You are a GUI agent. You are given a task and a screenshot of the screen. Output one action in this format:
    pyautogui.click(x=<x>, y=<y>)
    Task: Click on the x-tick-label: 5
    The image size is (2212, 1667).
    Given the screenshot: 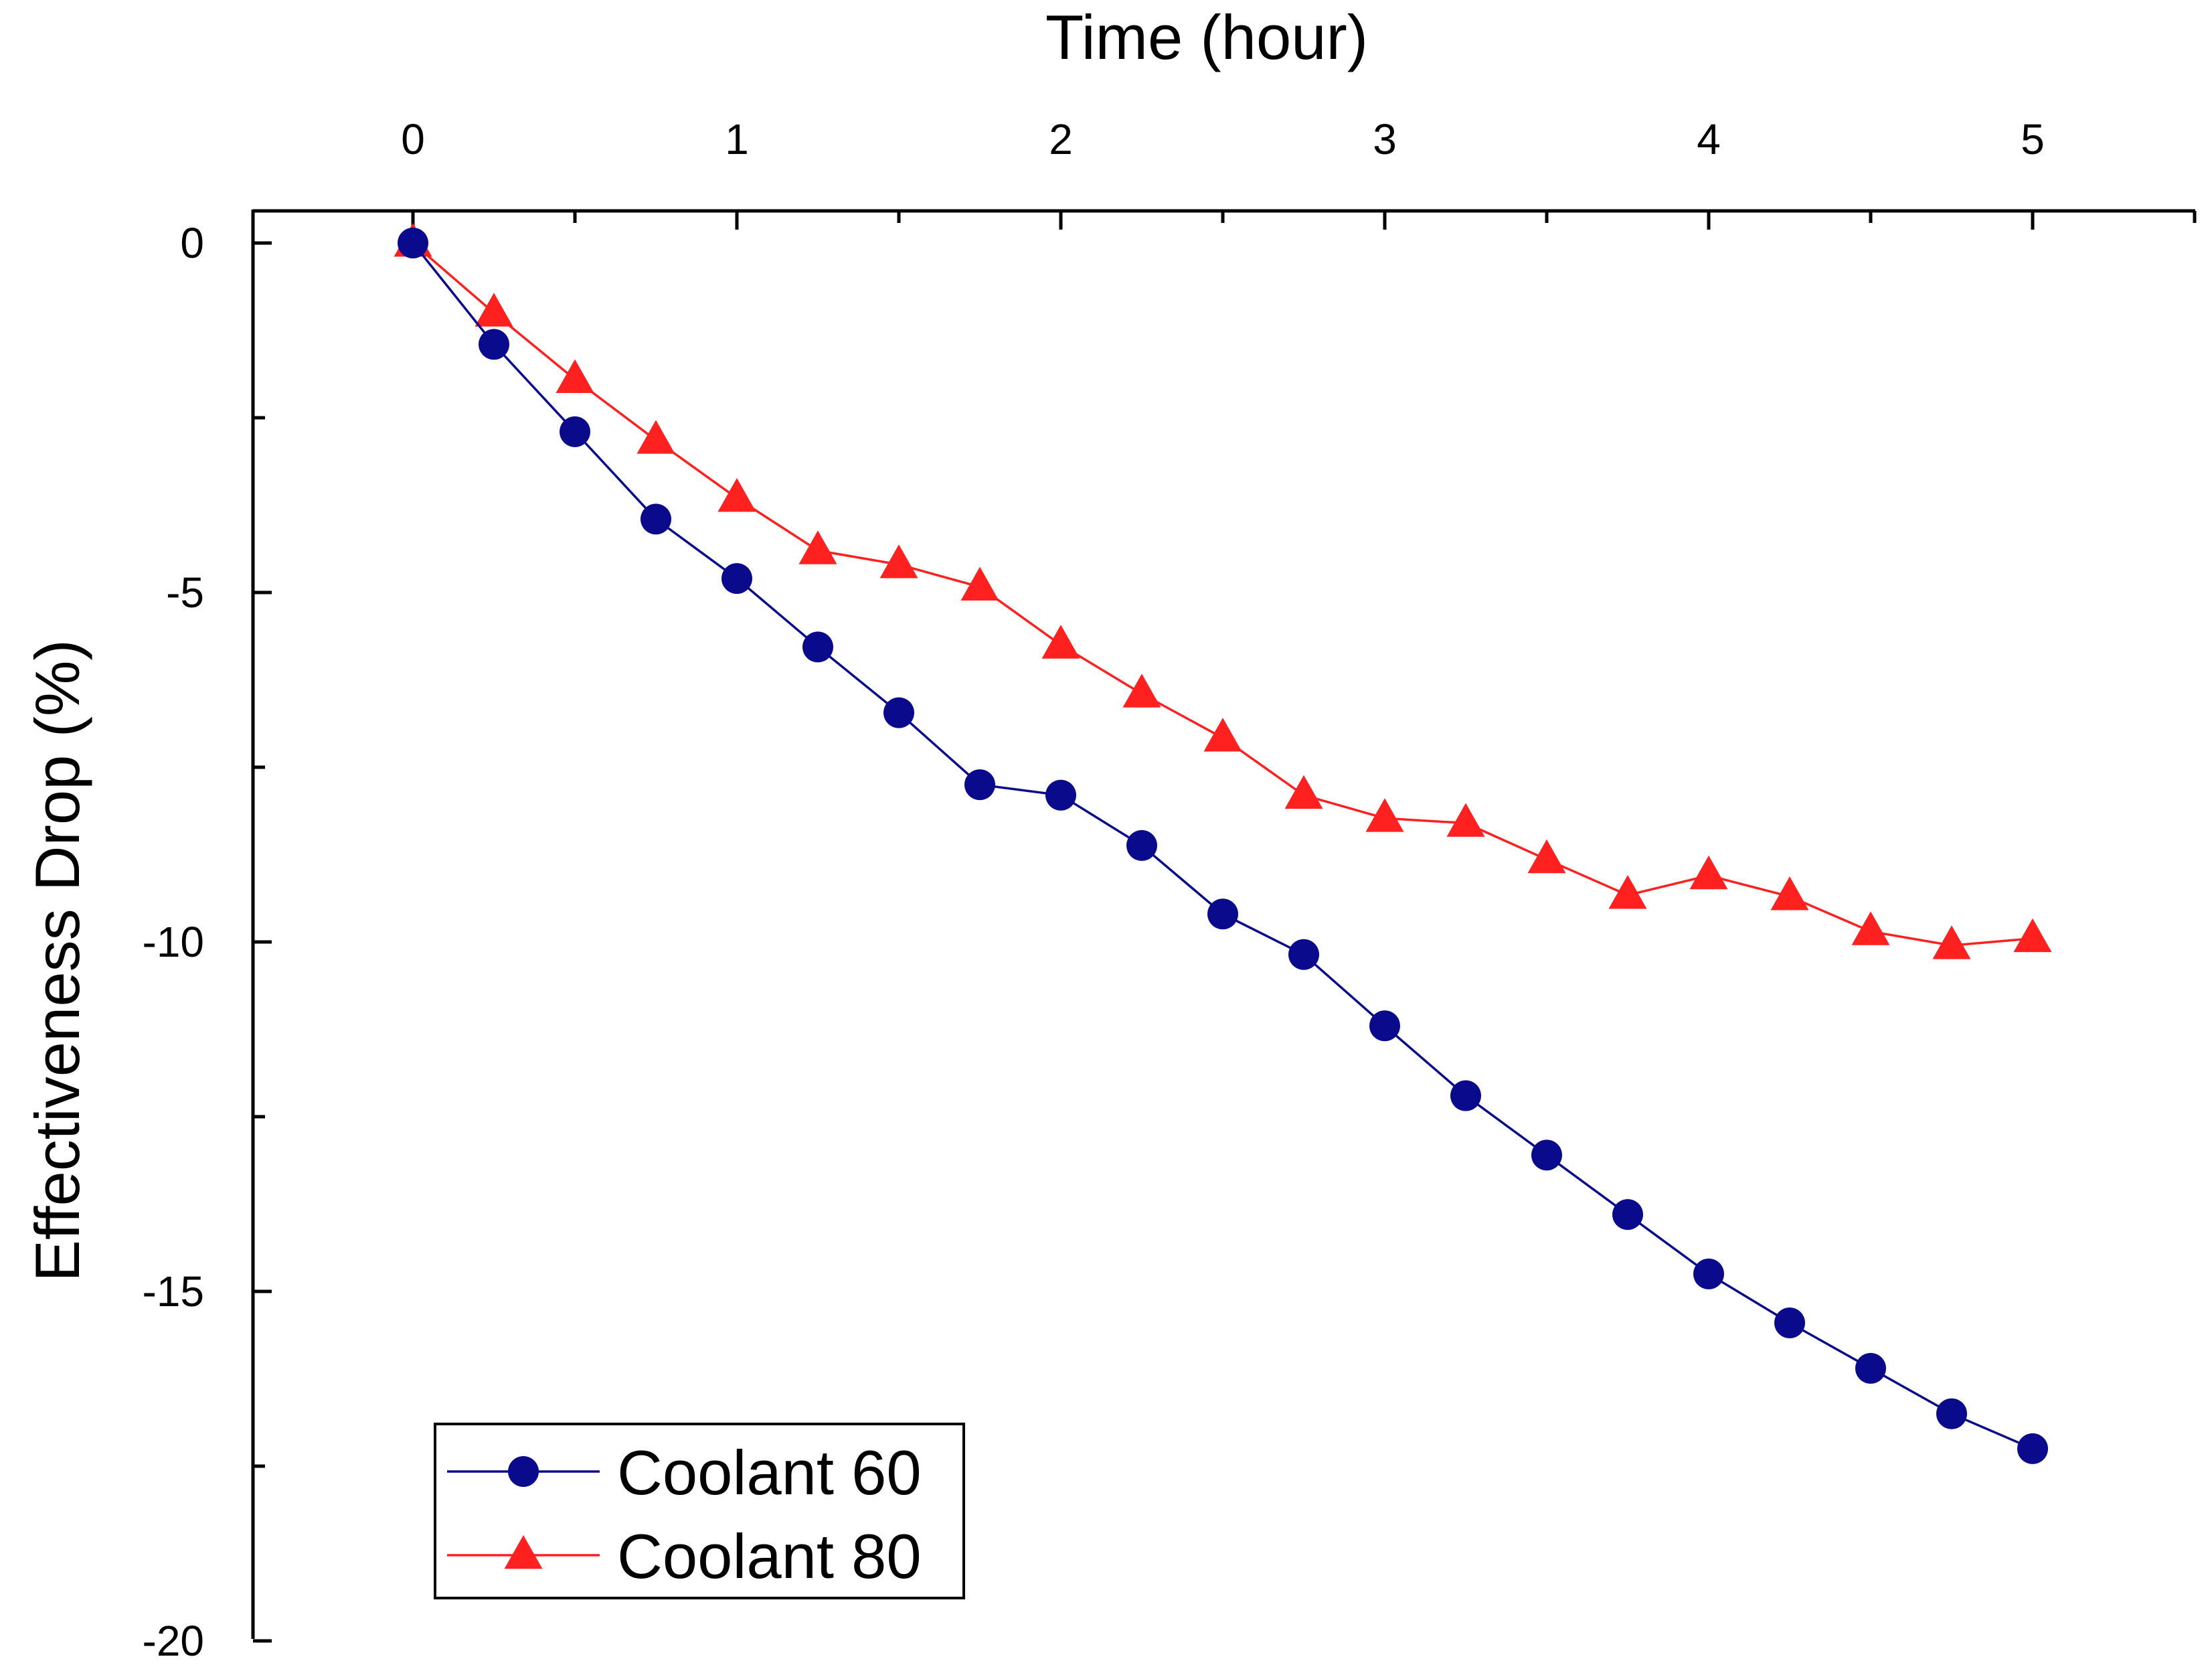 What is the action you would take?
    pyautogui.click(x=2033, y=139)
    